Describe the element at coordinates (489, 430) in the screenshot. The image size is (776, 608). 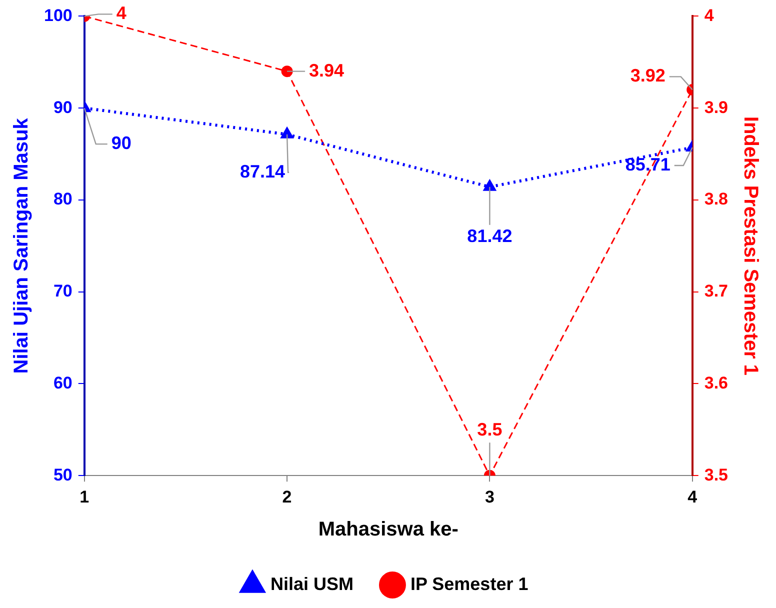
I see `data-label: 3.5` at that location.